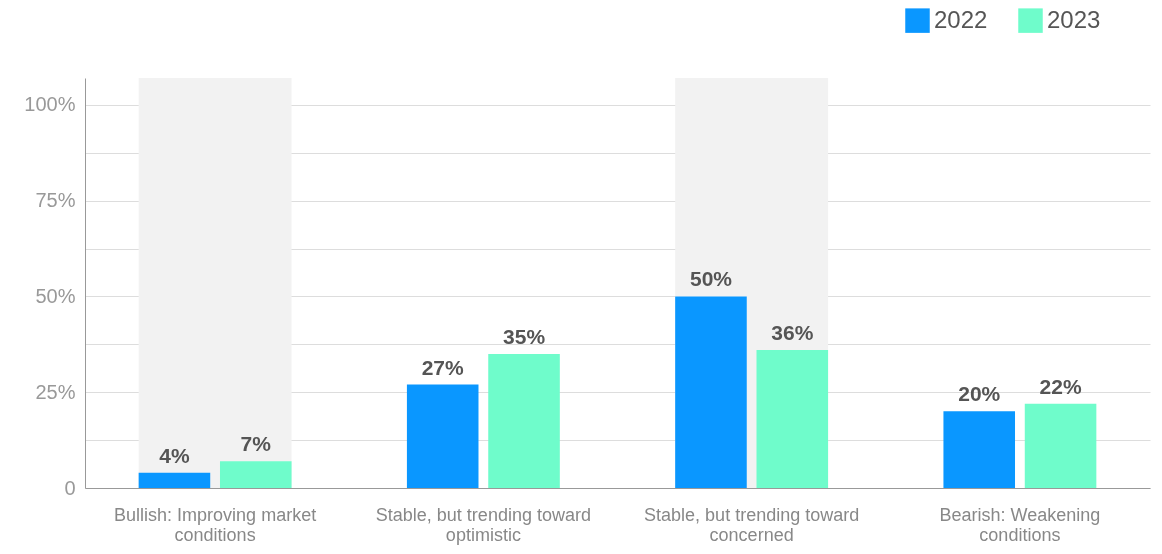 This screenshot has height=554, width=1162. What do you see at coordinates (524, 336) in the screenshot?
I see `data-label: 35%` at bounding box center [524, 336].